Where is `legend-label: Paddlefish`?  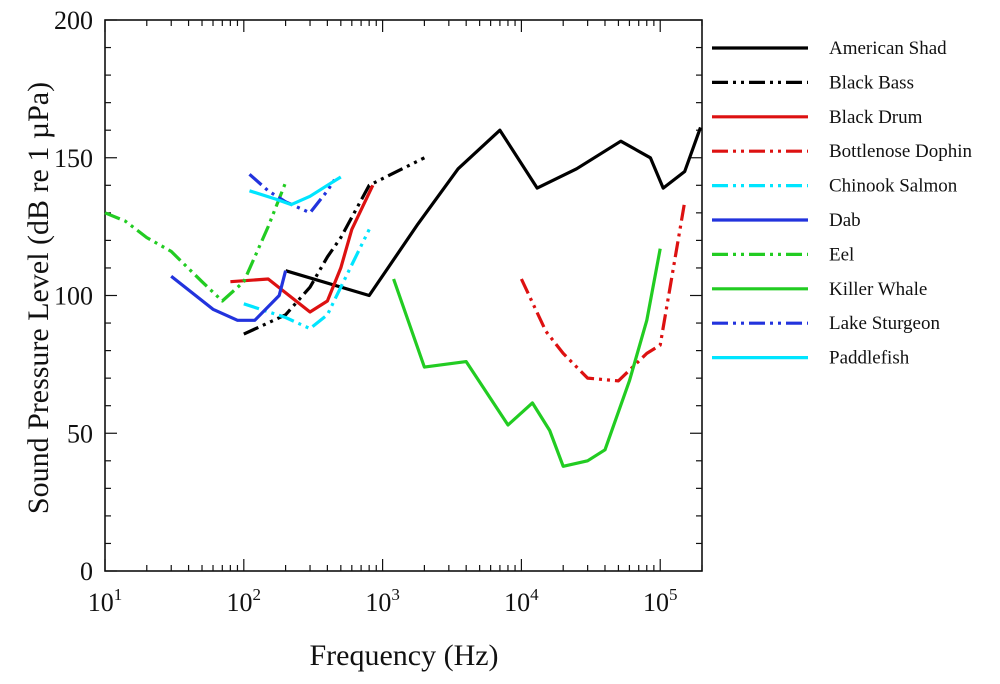 legend-label: Paddlefish is located at coordinates (869, 358).